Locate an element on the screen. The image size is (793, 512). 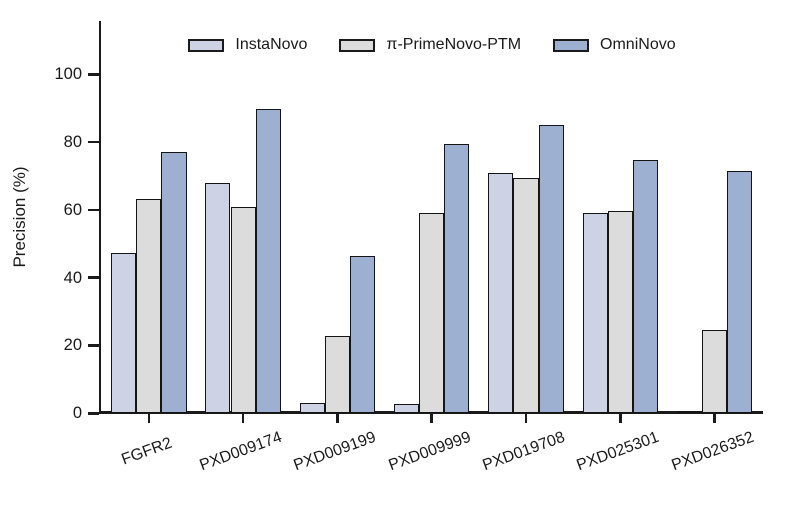
legend-item-instanovo: InstaNovo is located at coordinates (247, 45).